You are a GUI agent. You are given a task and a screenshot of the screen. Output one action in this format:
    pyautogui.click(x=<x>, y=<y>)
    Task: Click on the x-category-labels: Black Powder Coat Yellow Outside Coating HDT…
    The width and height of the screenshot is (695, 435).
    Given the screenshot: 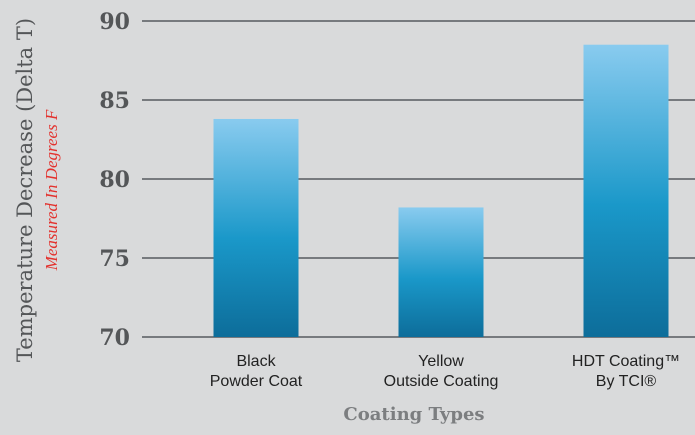 What is the action you would take?
    pyautogui.click(x=445, y=371)
    